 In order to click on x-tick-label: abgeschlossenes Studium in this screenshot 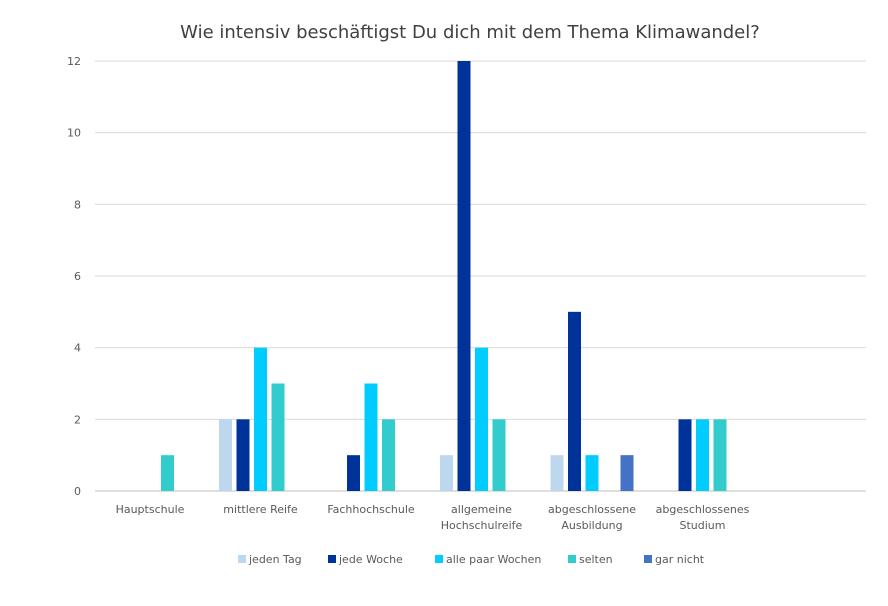, I will do `click(703, 517)`.